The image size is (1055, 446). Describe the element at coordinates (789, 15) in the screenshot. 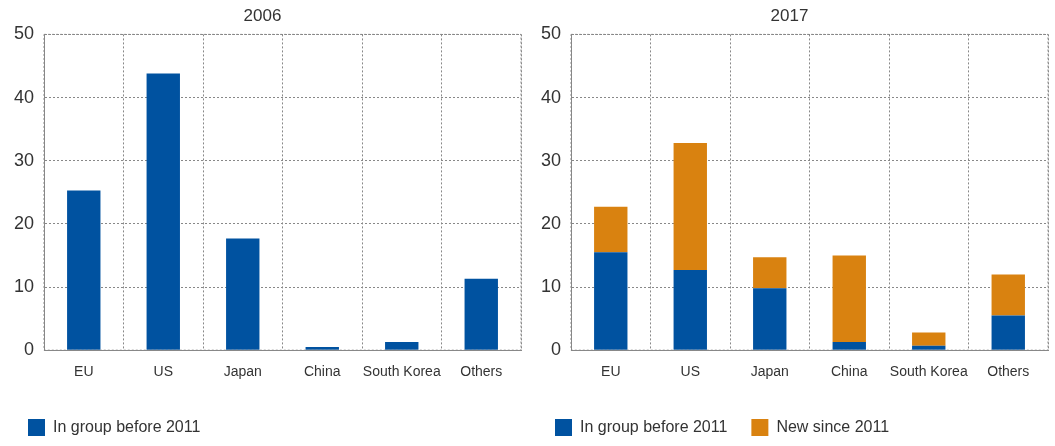

I see `chart-title: 2017` at that location.